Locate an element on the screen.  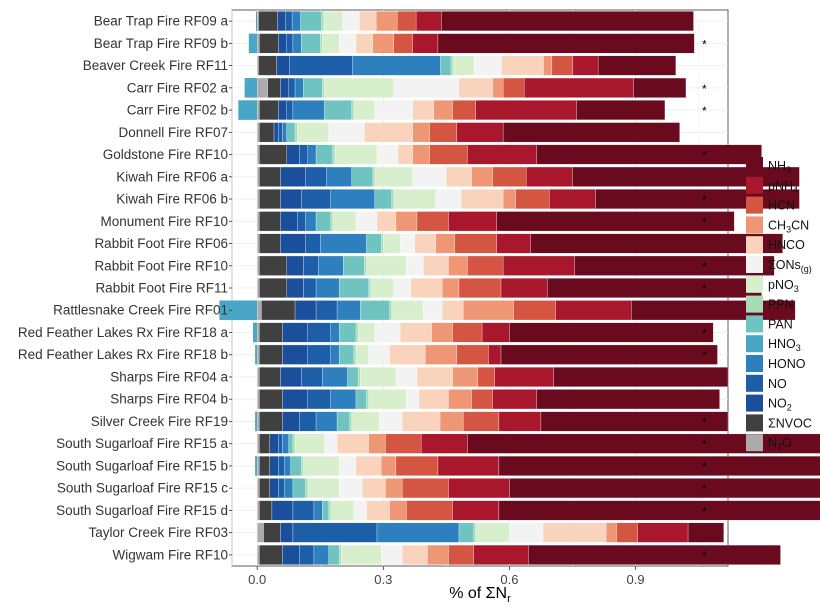
category-label: Carr Fire RF02 a is located at coordinates (178, 87).